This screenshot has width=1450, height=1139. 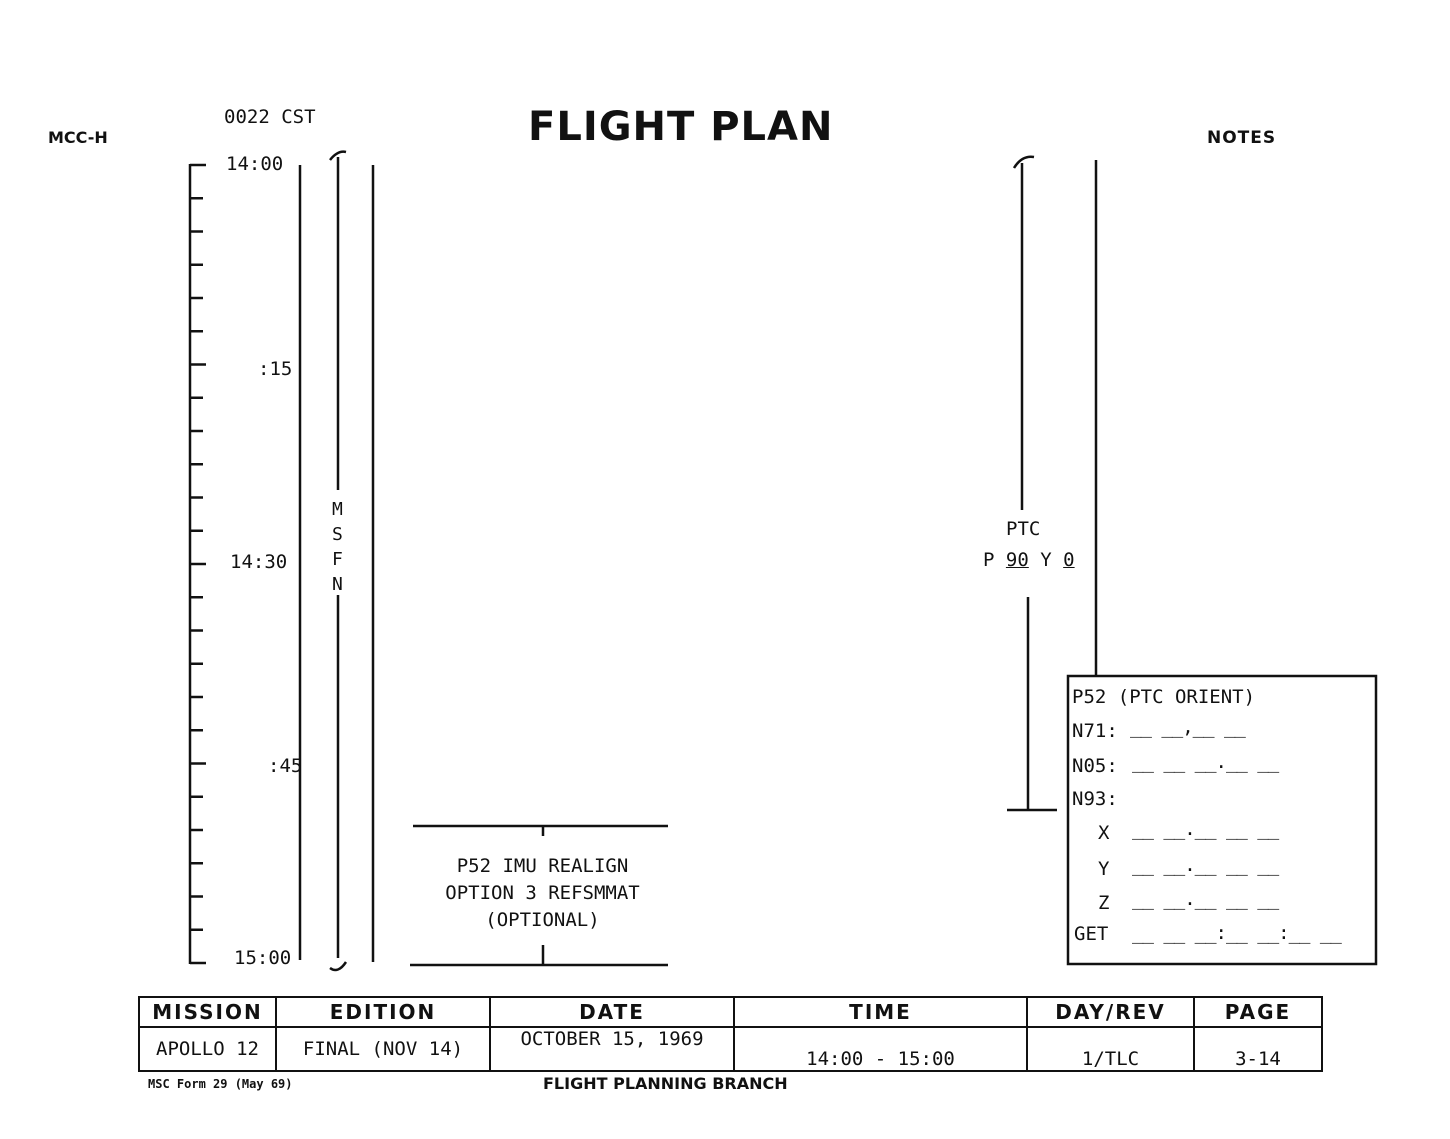 I want to click on get-label: GET, so click(x=1091, y=934).